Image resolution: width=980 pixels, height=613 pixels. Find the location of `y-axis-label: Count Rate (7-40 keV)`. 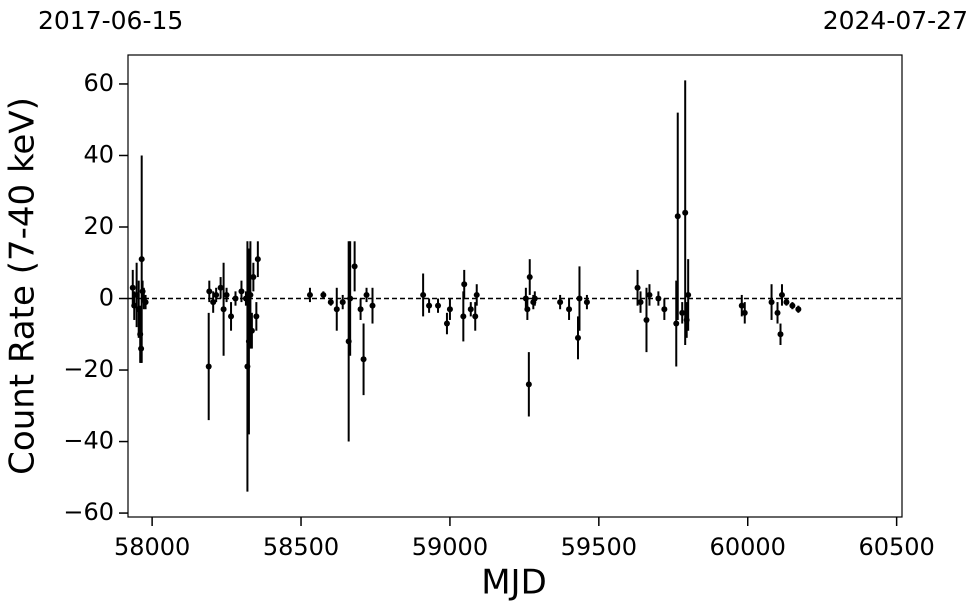

y-axis-label: Count Rate (7-40 keV) is located at coordinates (23, 286).